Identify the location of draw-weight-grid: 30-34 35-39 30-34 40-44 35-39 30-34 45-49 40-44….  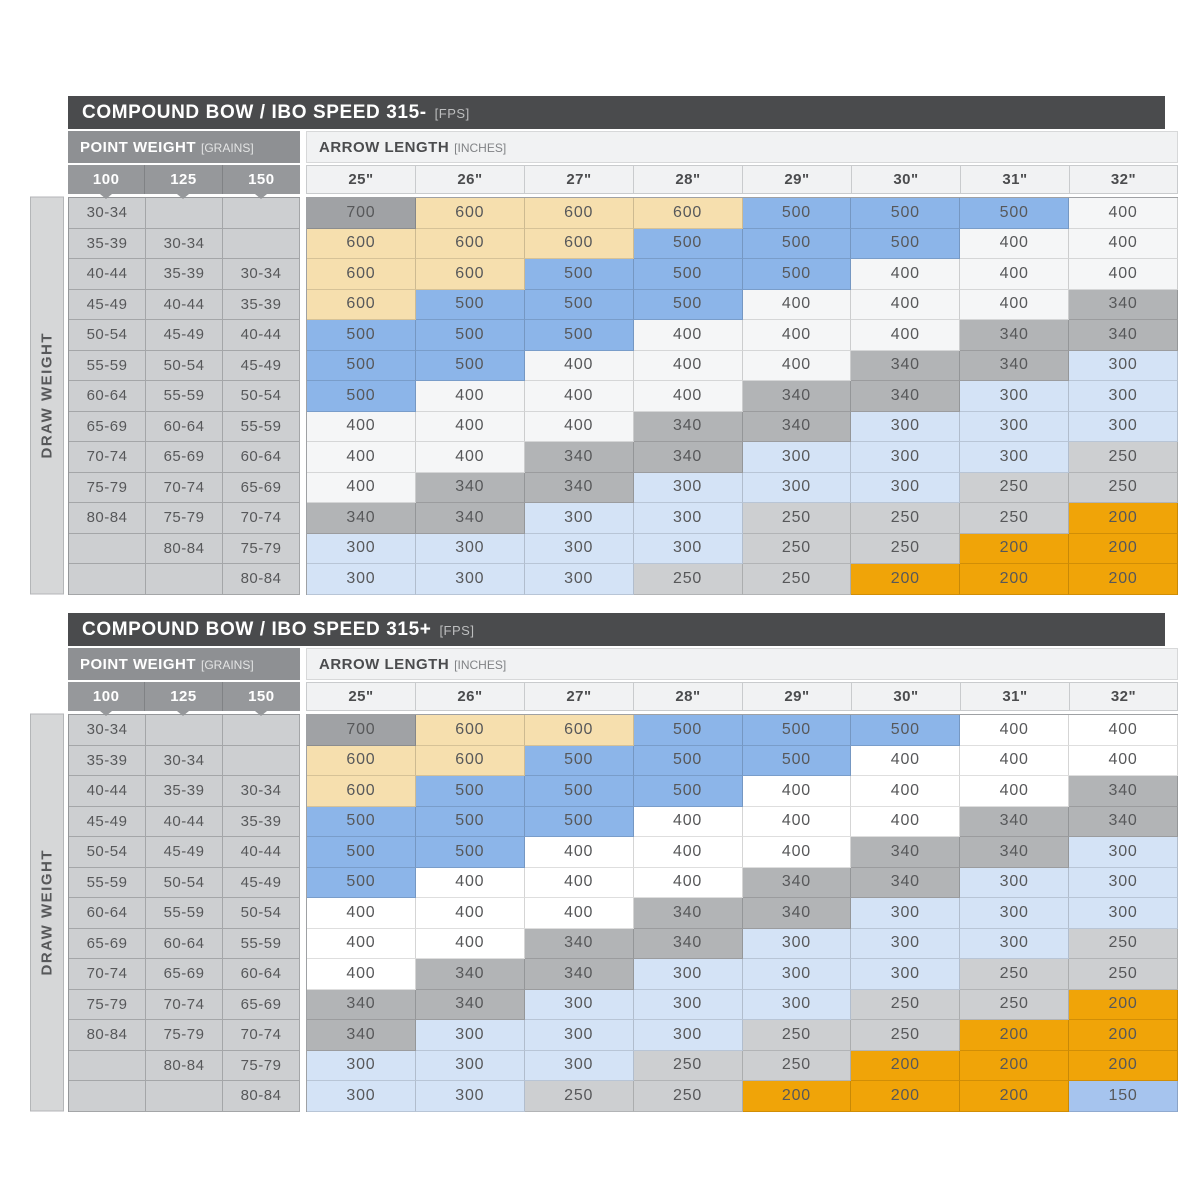
(184, 396).